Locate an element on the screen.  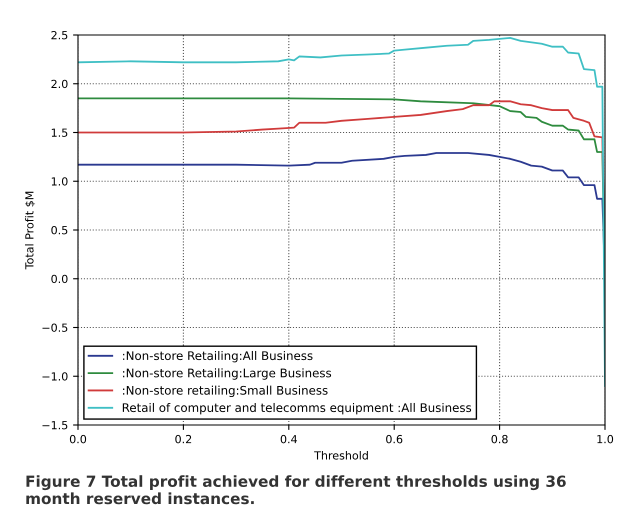
x-tick-label: 0.0 is located at coordinates (78, 439).